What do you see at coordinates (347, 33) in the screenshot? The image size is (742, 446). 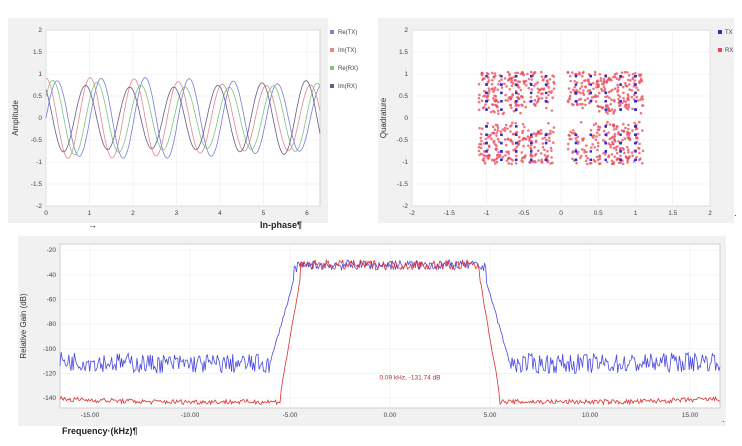 I see `legend-label: Re(TX)` at bounding box center [347, 33].